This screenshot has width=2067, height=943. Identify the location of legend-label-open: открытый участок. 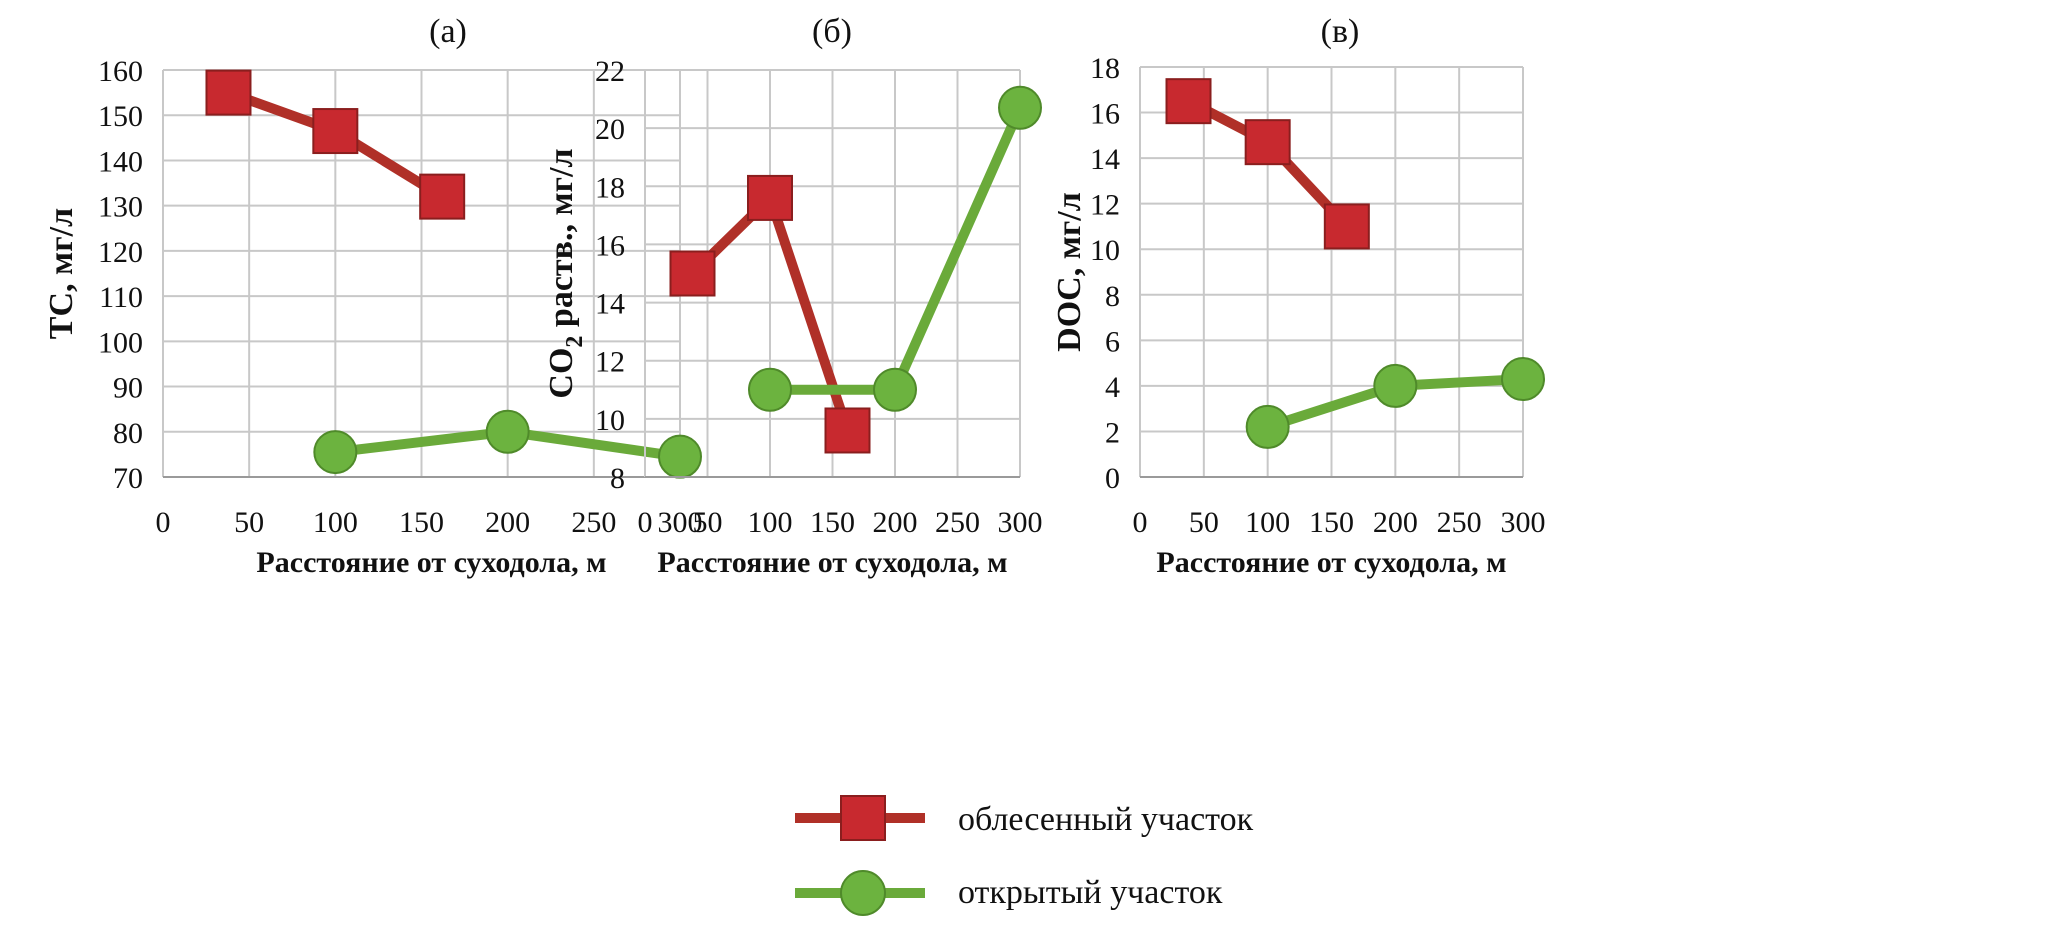
(1090, 892).